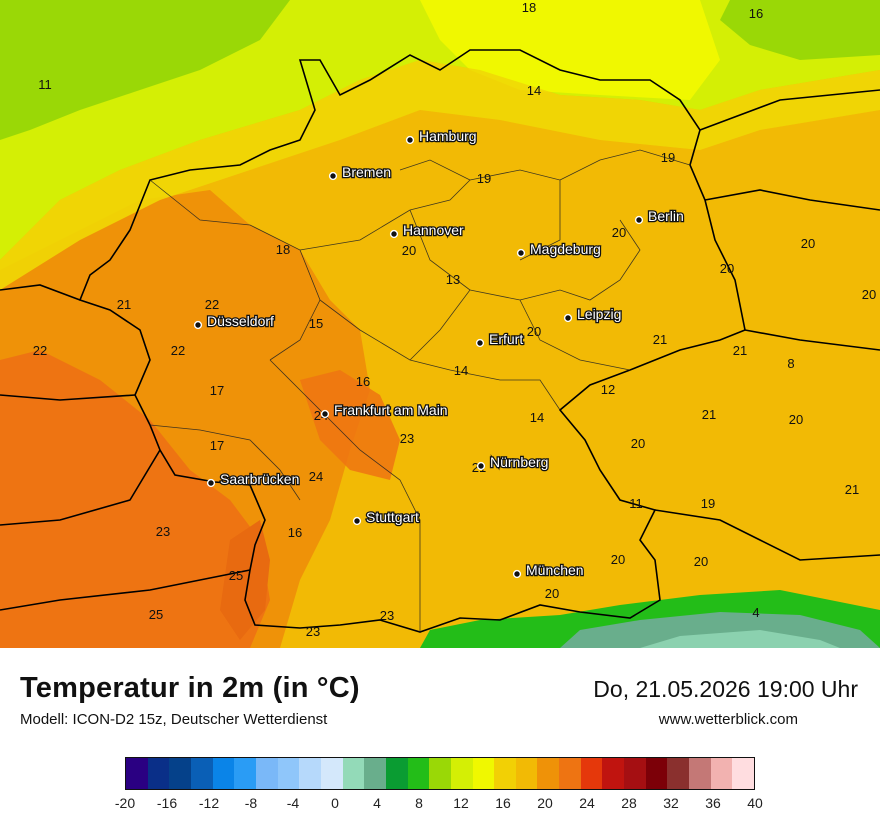 The width and height of the screenshot is (880, 830). What do you see at coordinates (190, 688) in the screenshot?
I see `map-title: Temperatur in 2m (in °C)` at bounding box center [190, 688].